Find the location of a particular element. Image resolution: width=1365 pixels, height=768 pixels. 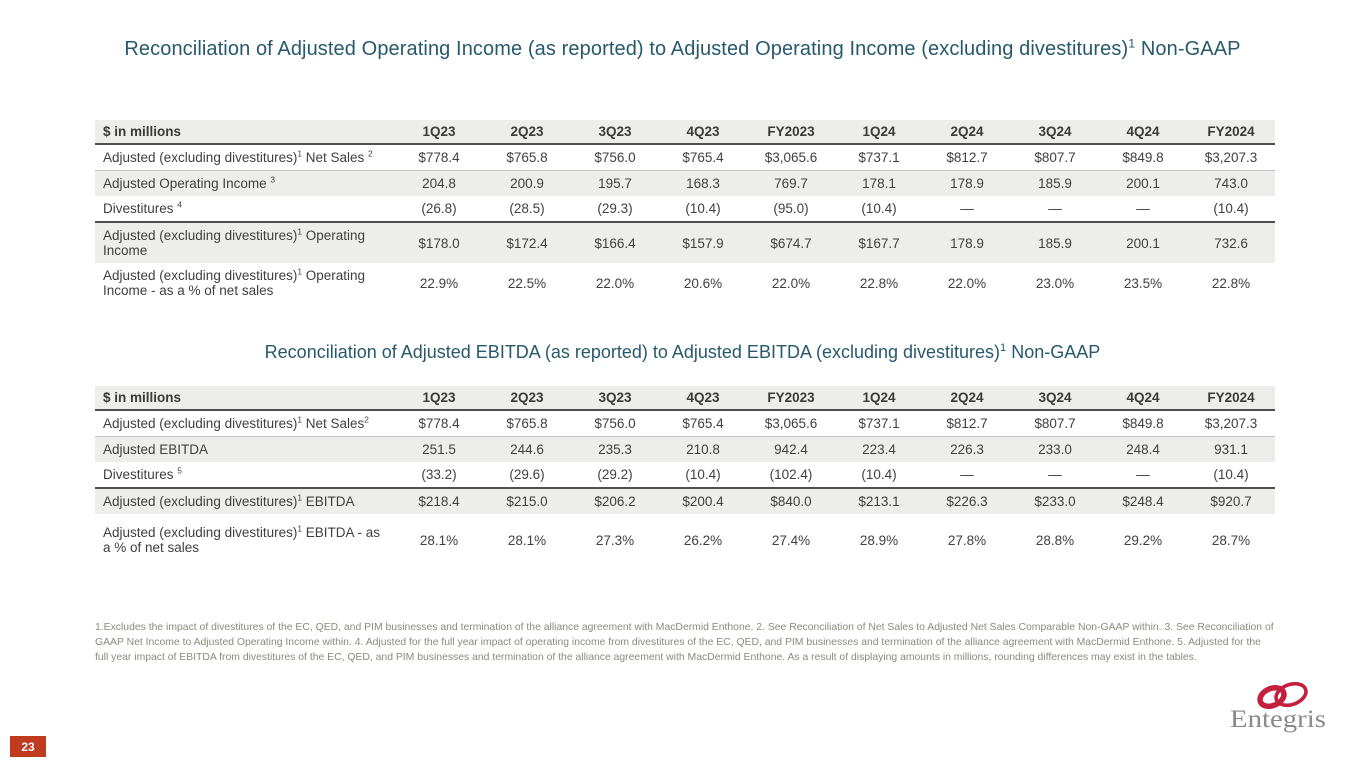

cell-value: (29.2) is located at coordinates (615, 475).